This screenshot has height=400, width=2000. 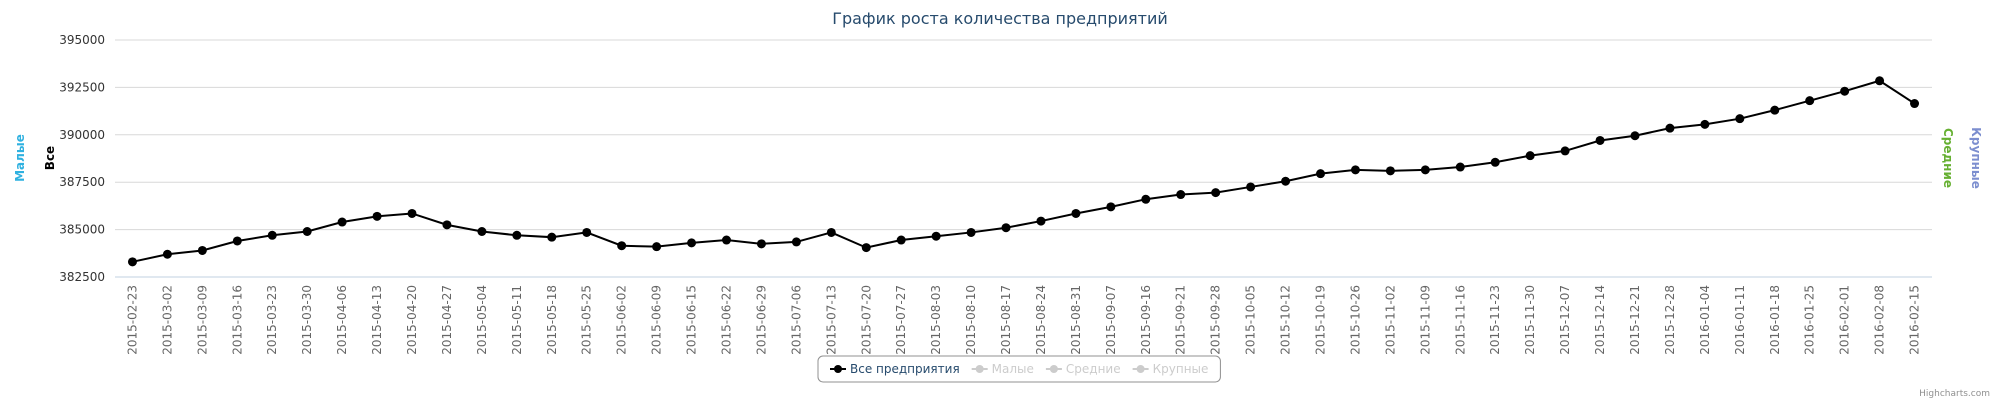 What do you see at coordinates (82, 40) in the screenshot?
I see `y-tick-label: 395000` at bounding box center [82, 40].